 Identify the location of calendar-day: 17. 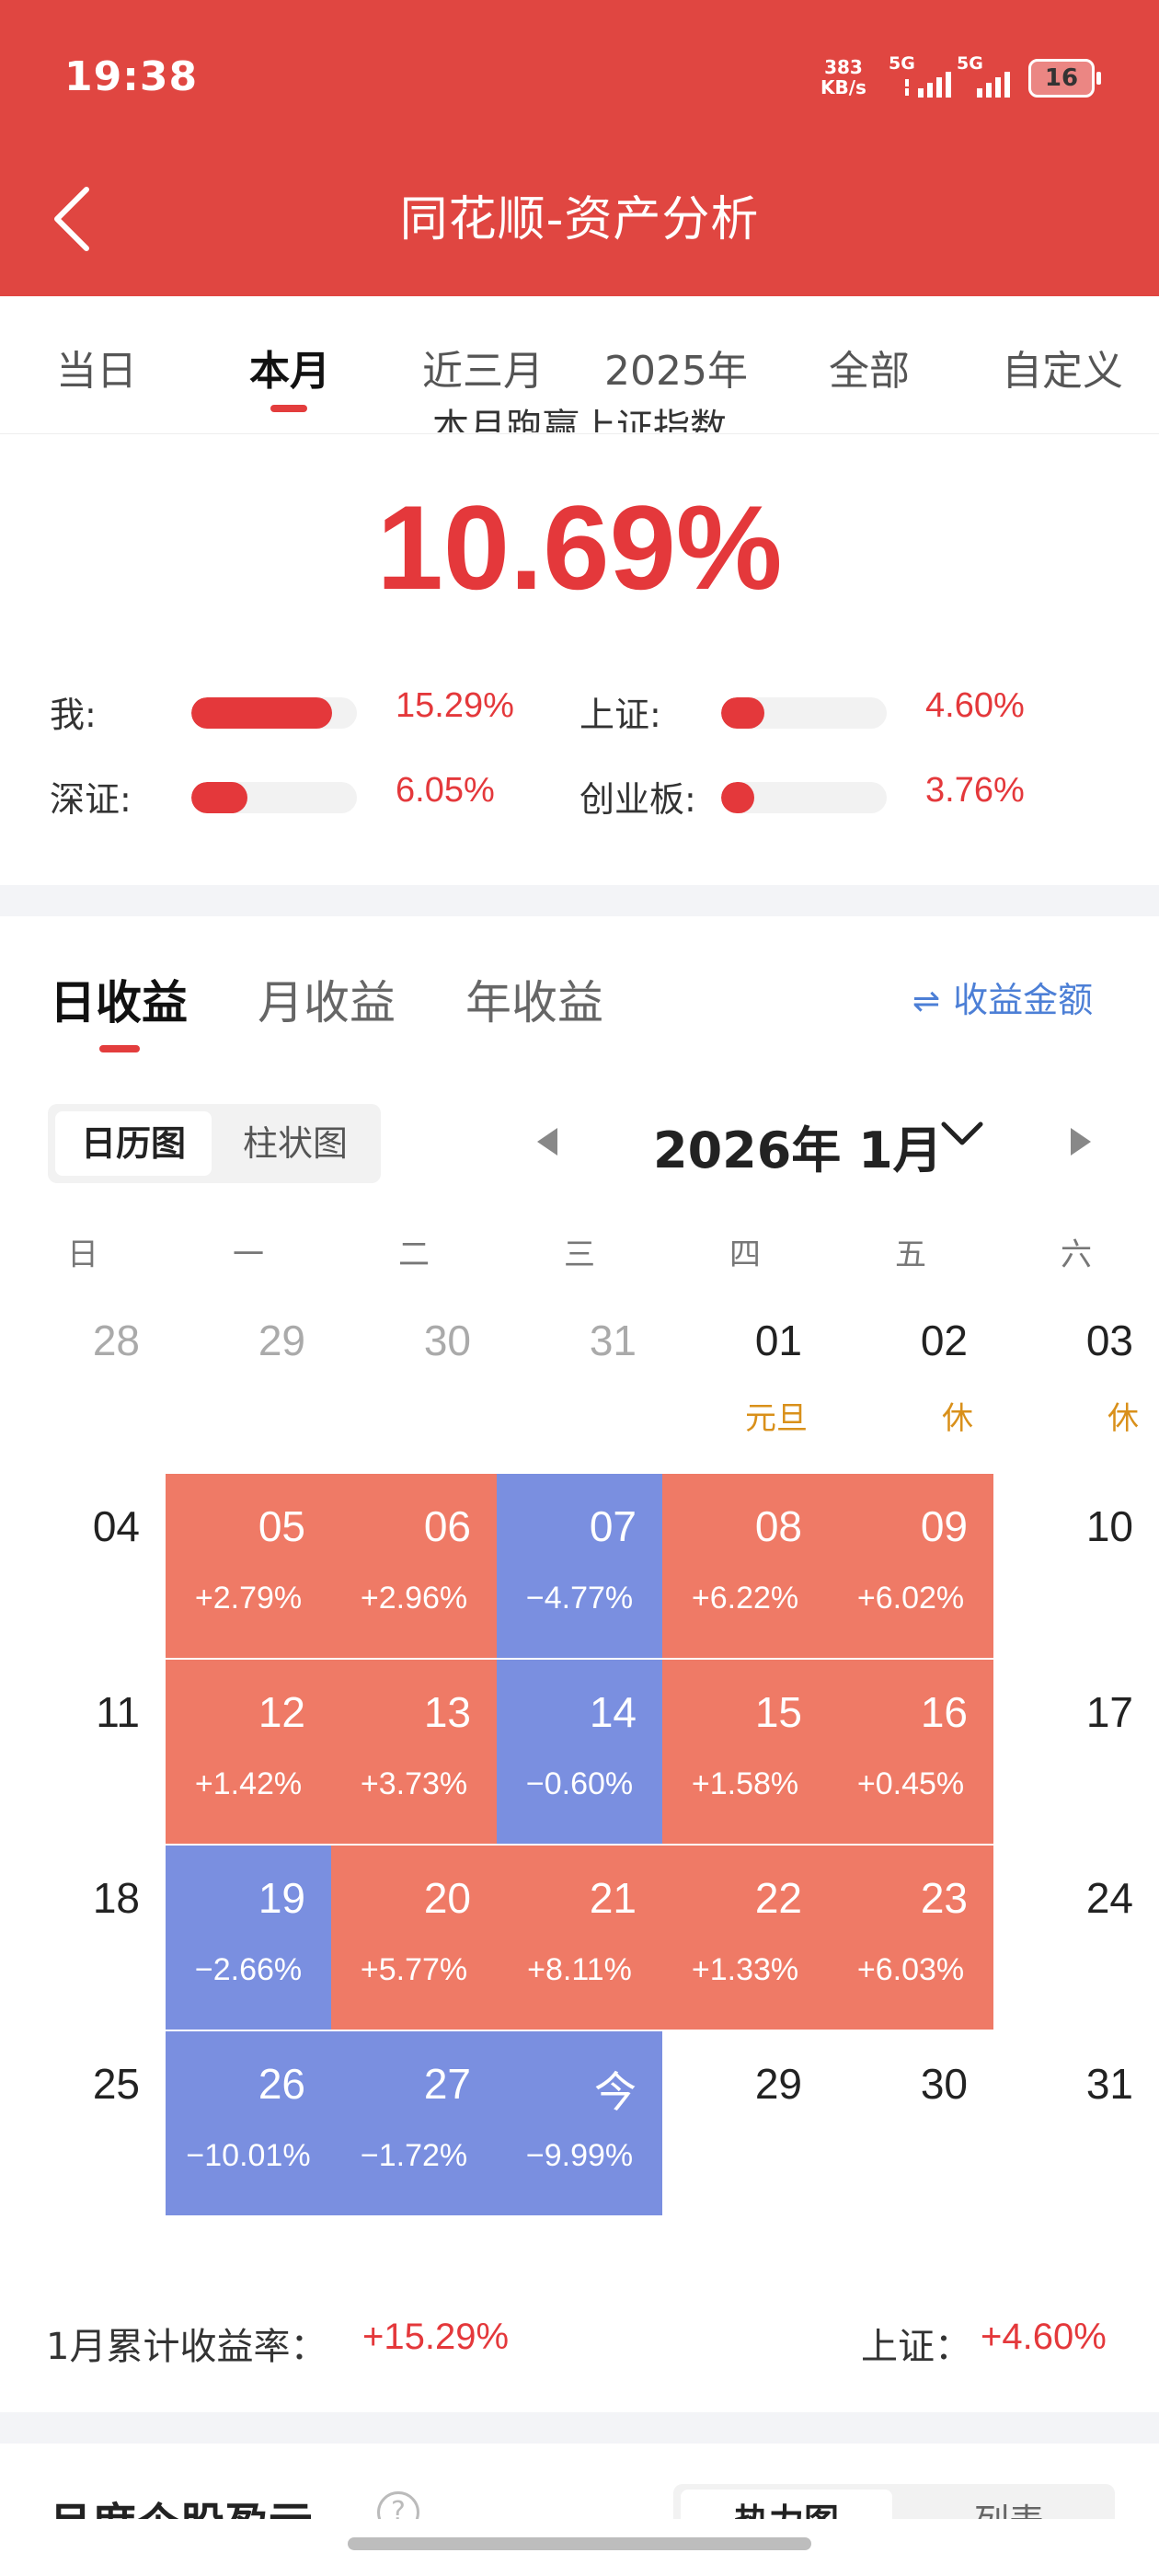
(1076, 1752).